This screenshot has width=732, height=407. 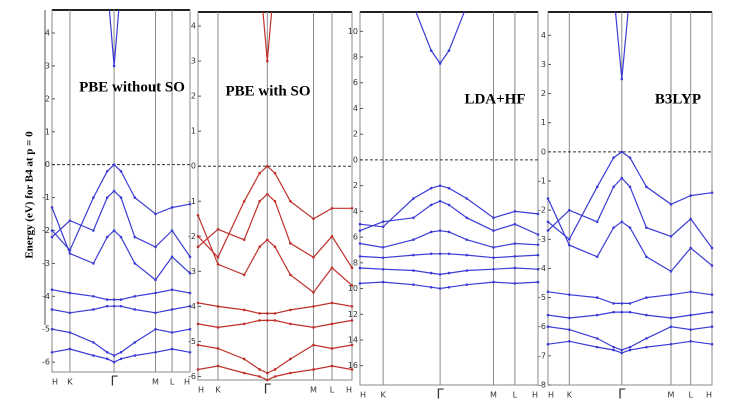 I want to click on x-tick-label: L, so click(x=172, y=382).